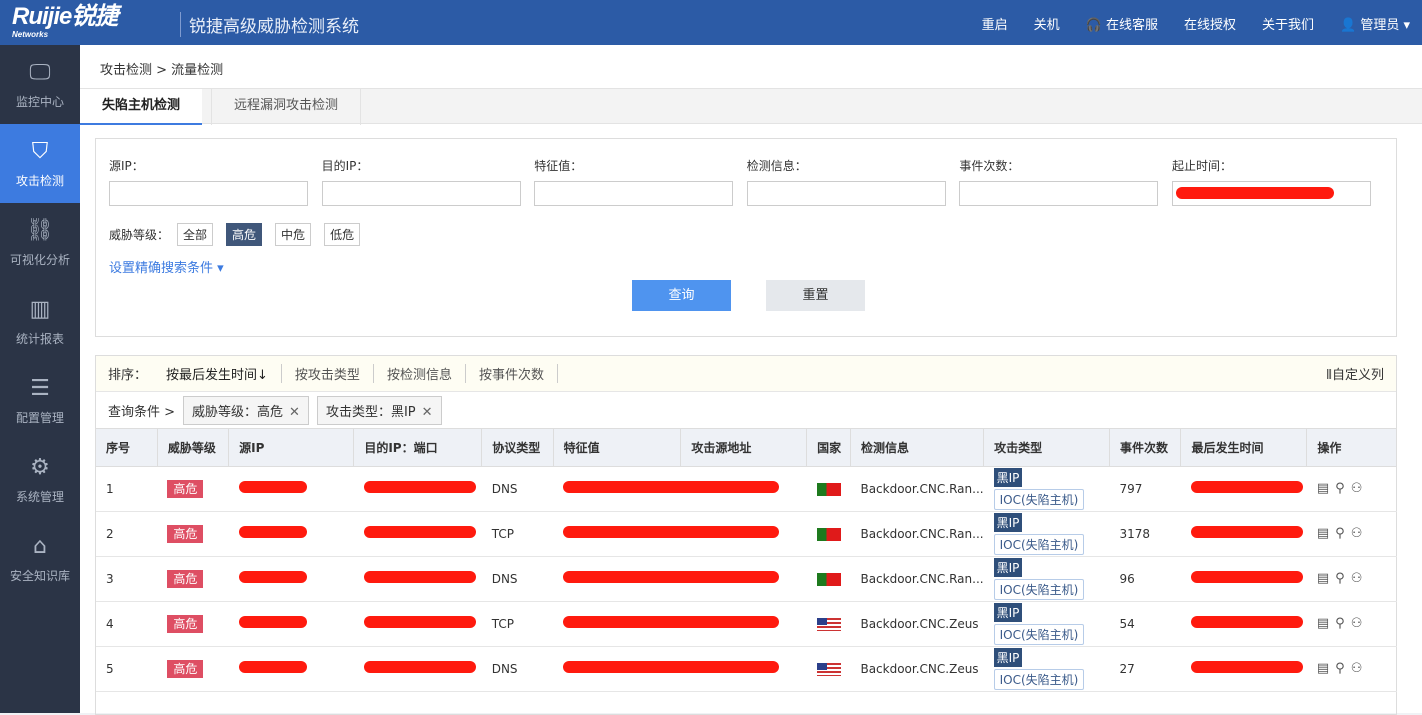  I want to click on caret-down-icon: ▾, so click(1404, 25).